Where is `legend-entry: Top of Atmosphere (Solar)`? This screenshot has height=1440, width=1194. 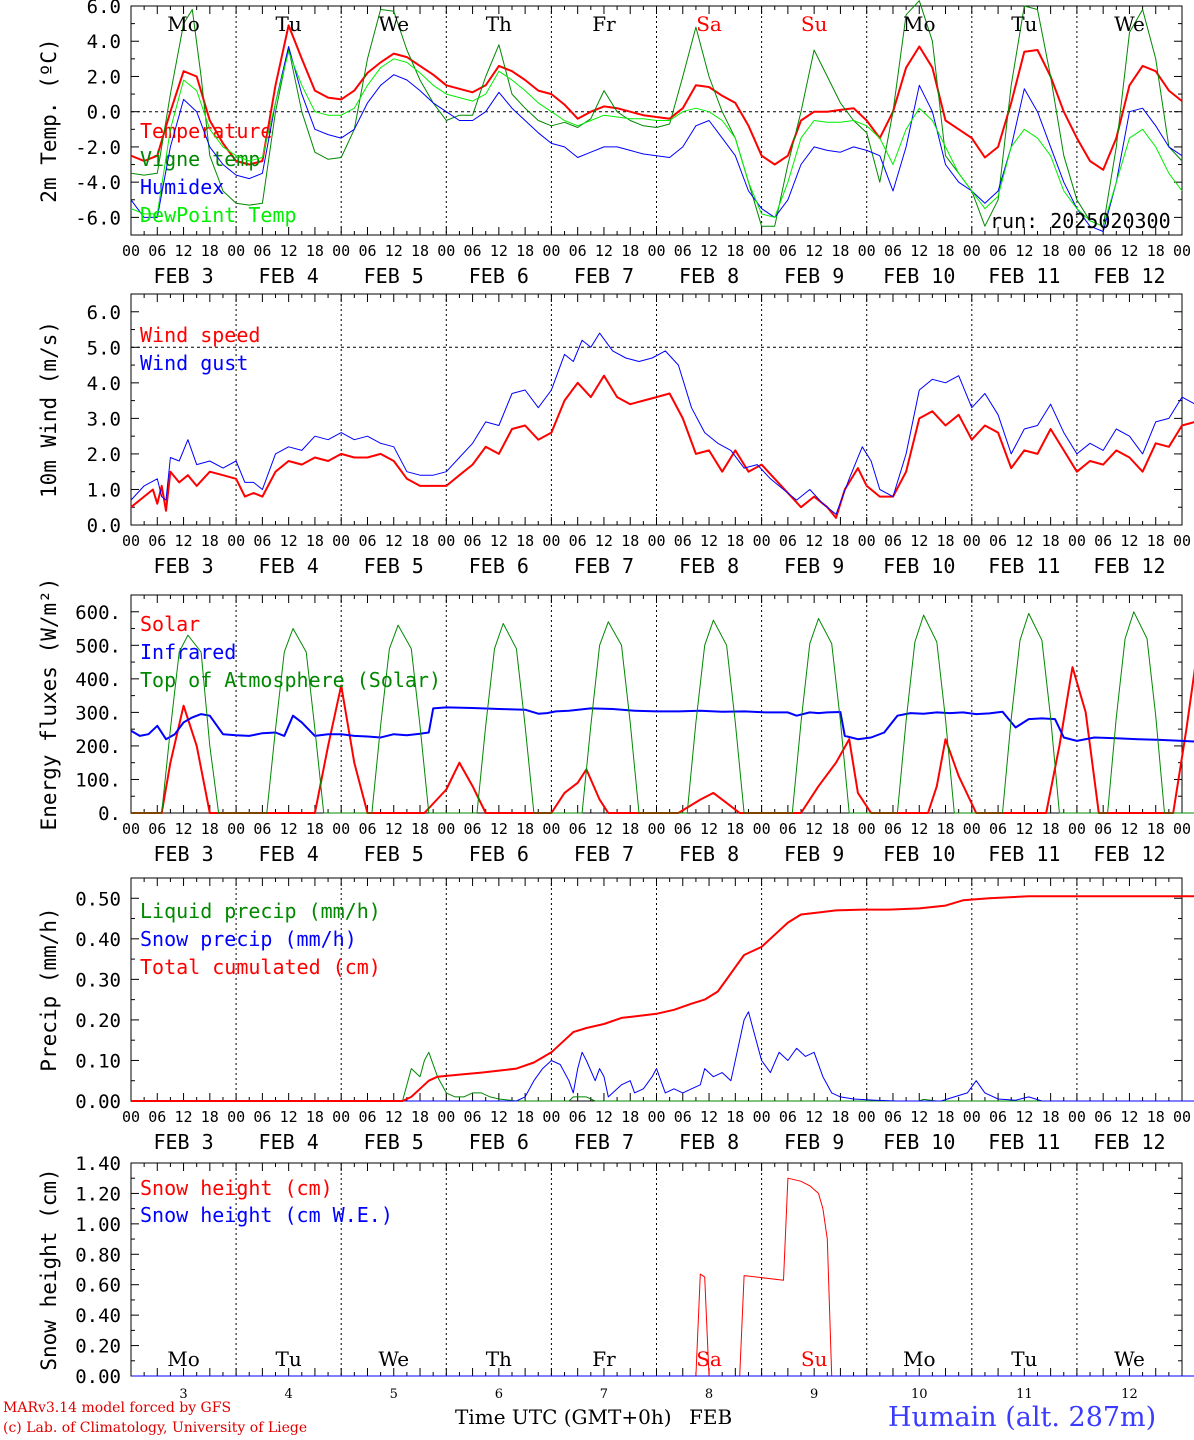
legend-entry: Top of Atmosphere (Solar) is located at coordinates (290, 680).